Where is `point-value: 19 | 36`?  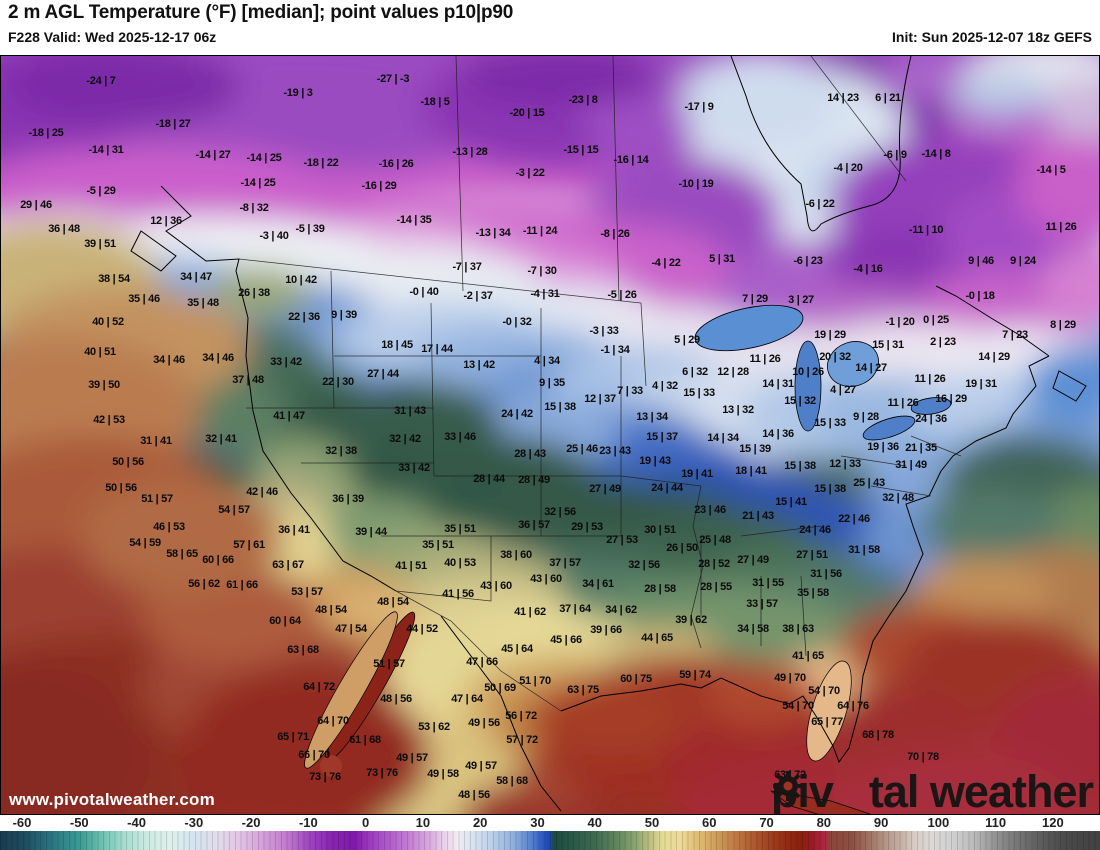 point-value: 19 | 36 is located at coordinates (883, 447).